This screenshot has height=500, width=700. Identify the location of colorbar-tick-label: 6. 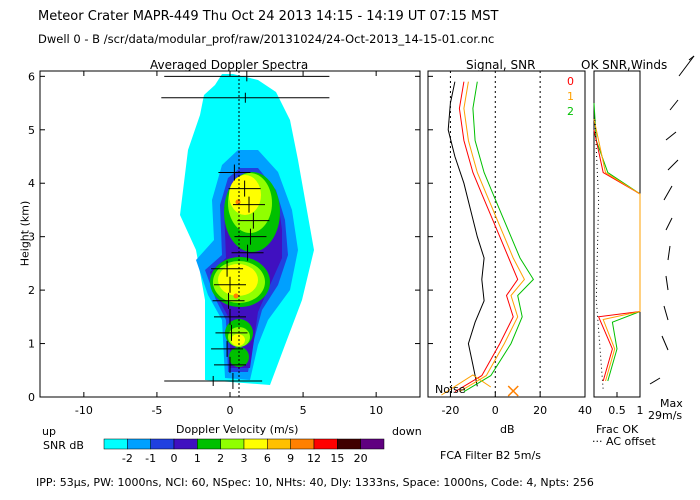
(267, 458).